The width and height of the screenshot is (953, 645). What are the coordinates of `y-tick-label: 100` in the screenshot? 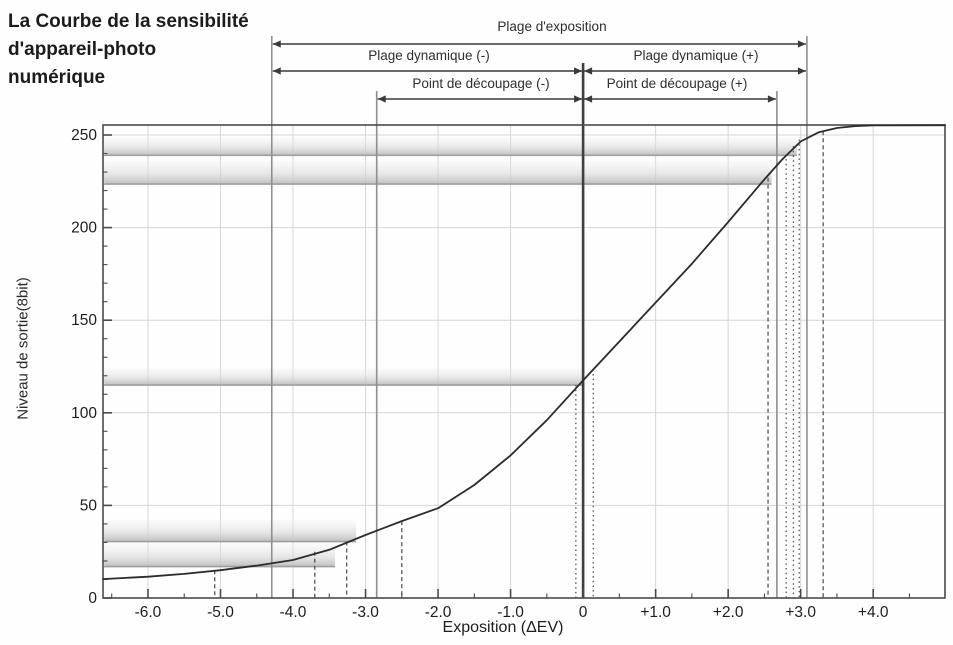 It's located at (84, 413).